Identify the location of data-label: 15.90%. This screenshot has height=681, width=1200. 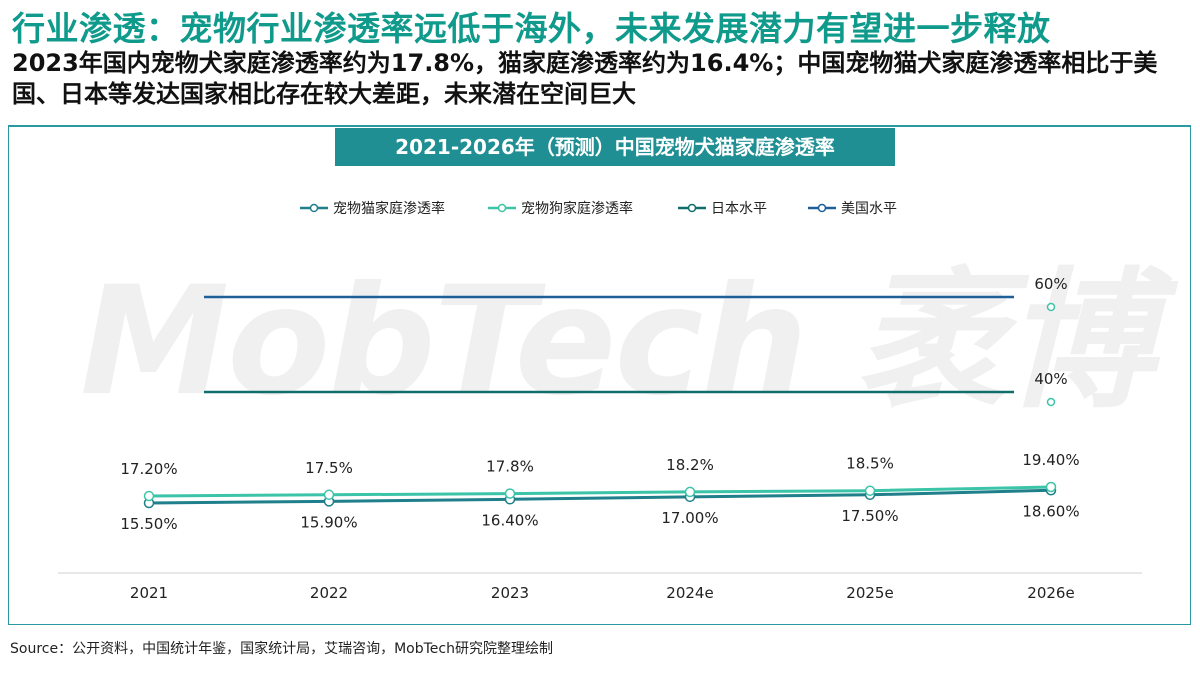
(328, 522).